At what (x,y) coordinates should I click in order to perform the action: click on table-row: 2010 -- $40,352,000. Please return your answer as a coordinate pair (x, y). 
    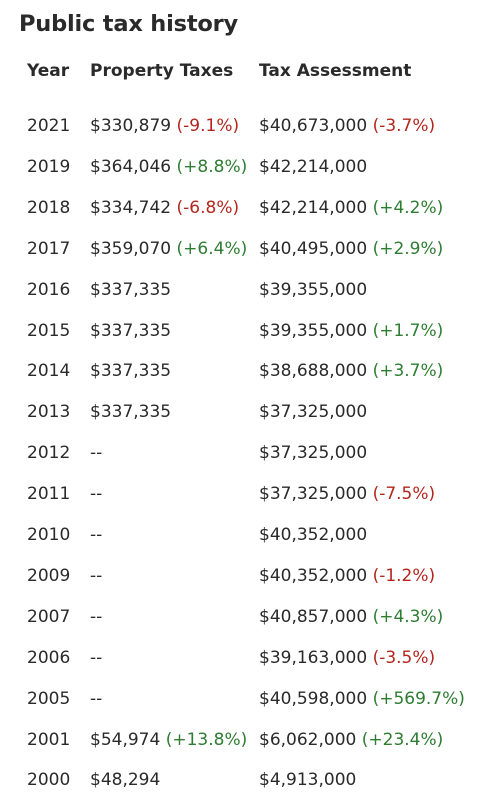
    Looking at the image, I should click on (243, 535).